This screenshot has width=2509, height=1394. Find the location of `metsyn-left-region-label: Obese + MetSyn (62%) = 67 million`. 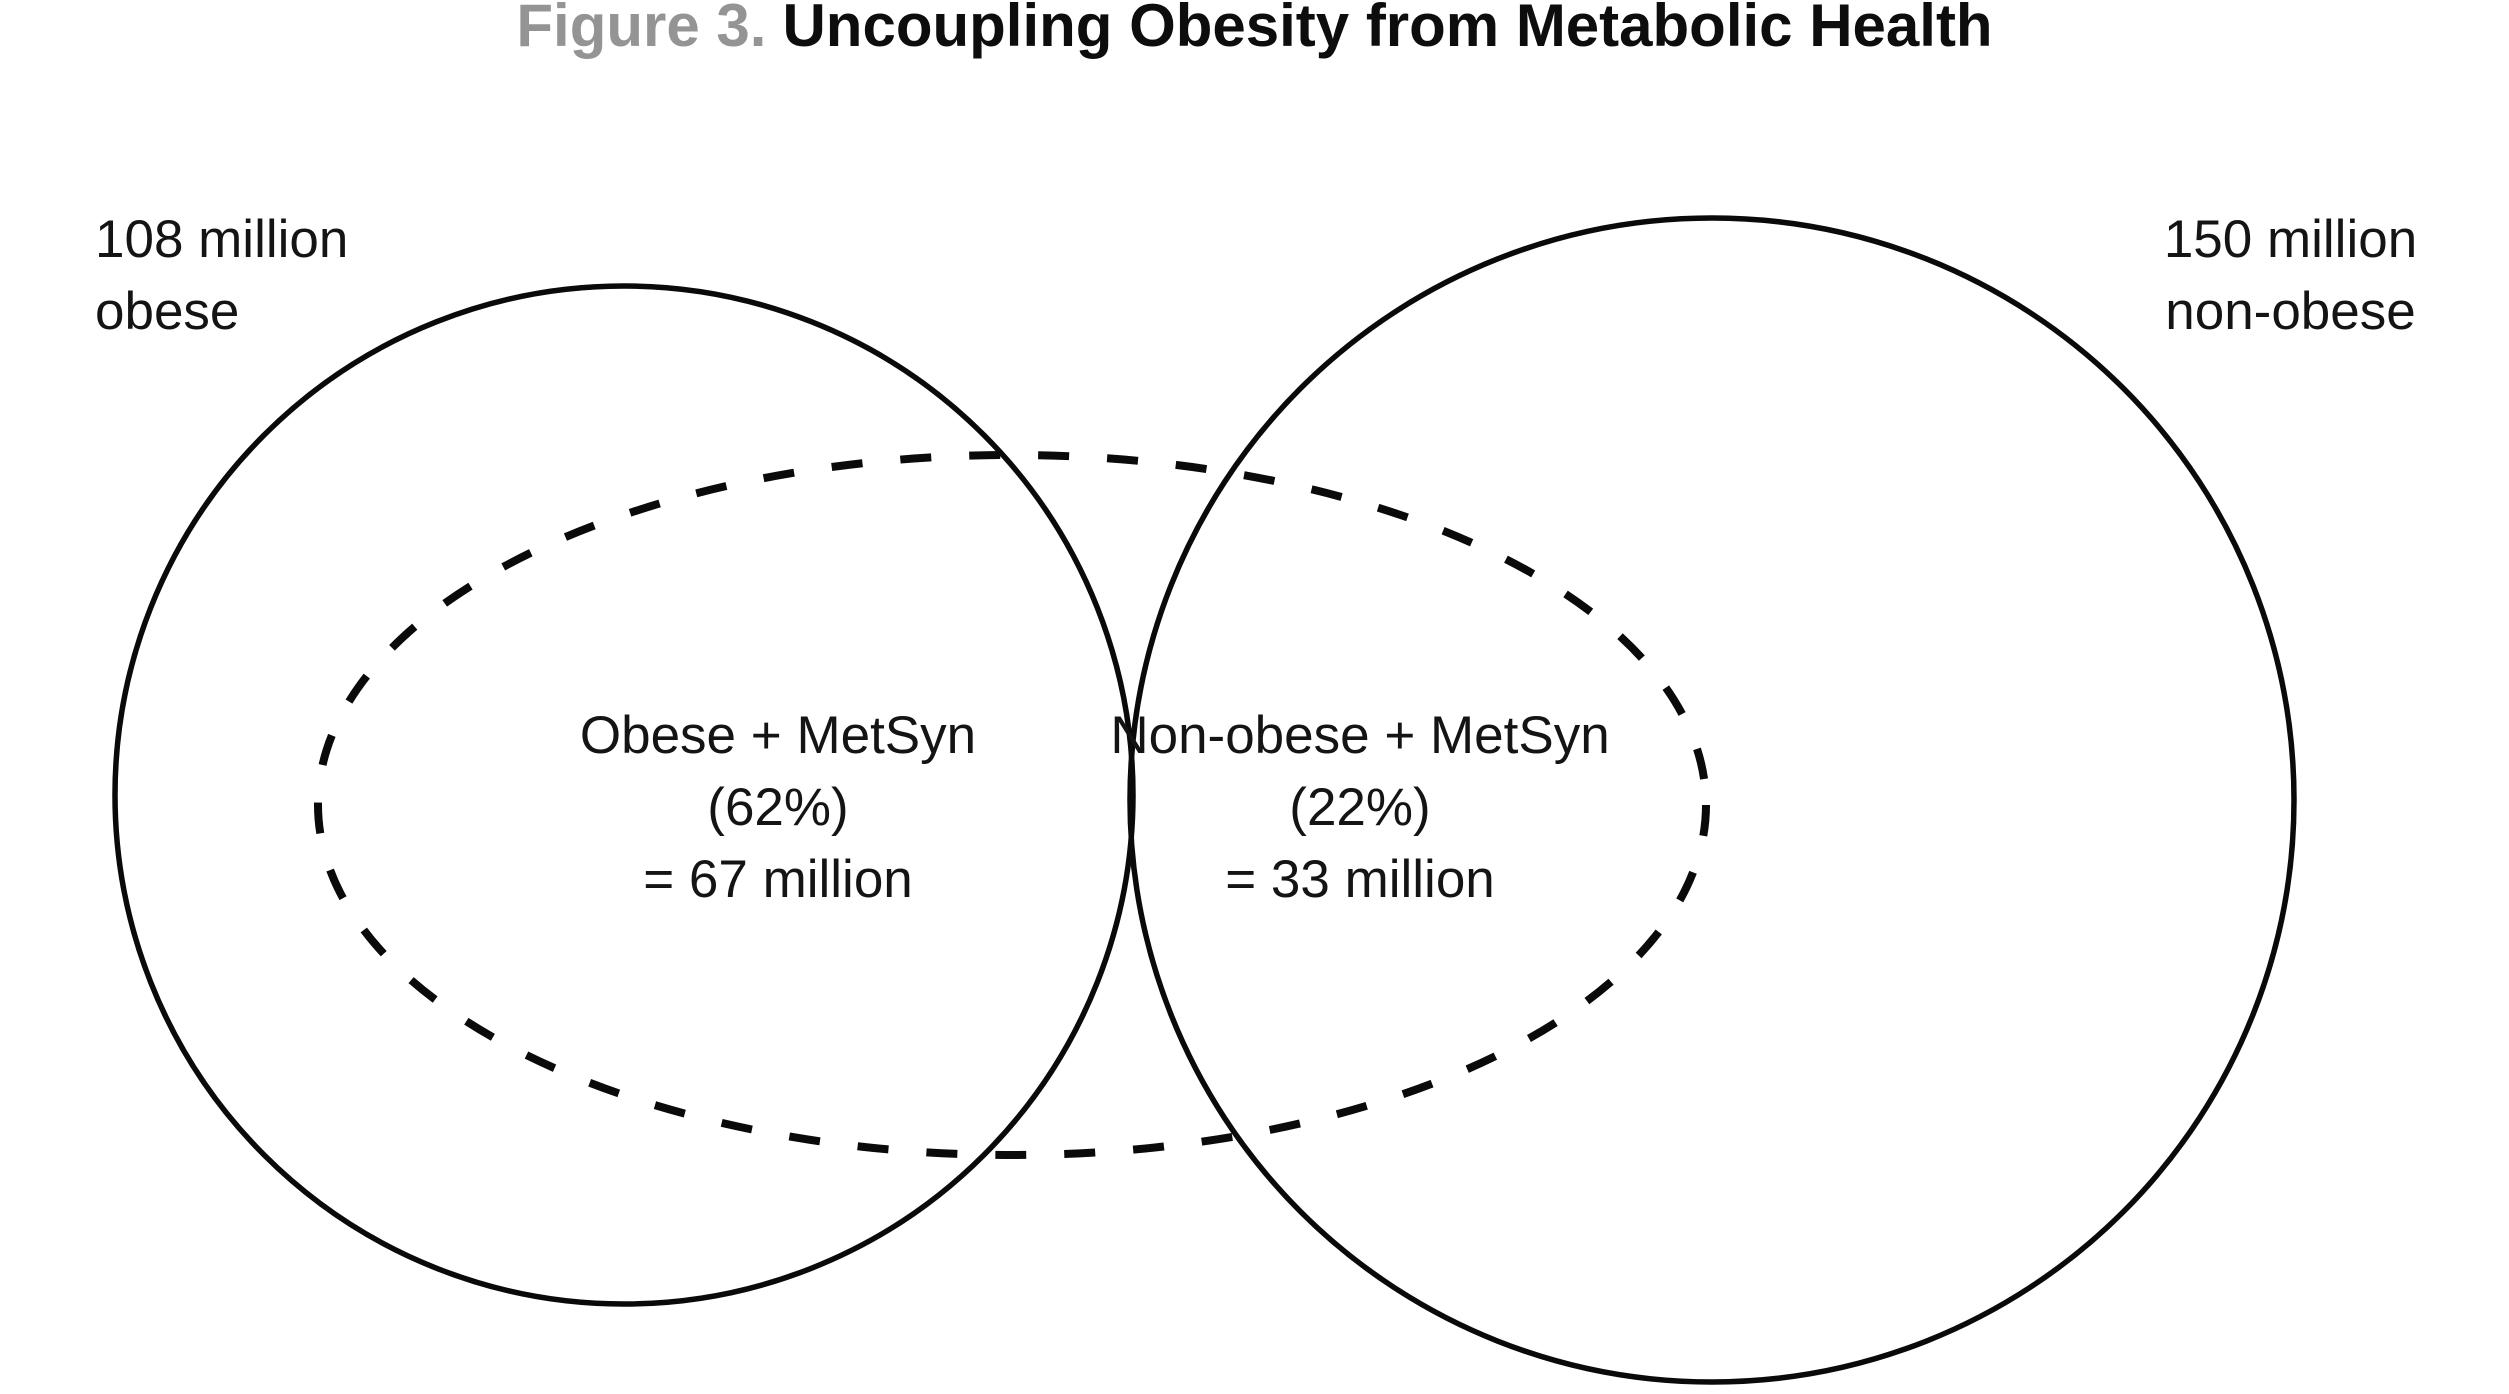

metsyn-left-region-label: Obese + MetSyn (62%) = 67 million is located at coordinates (778, 808).